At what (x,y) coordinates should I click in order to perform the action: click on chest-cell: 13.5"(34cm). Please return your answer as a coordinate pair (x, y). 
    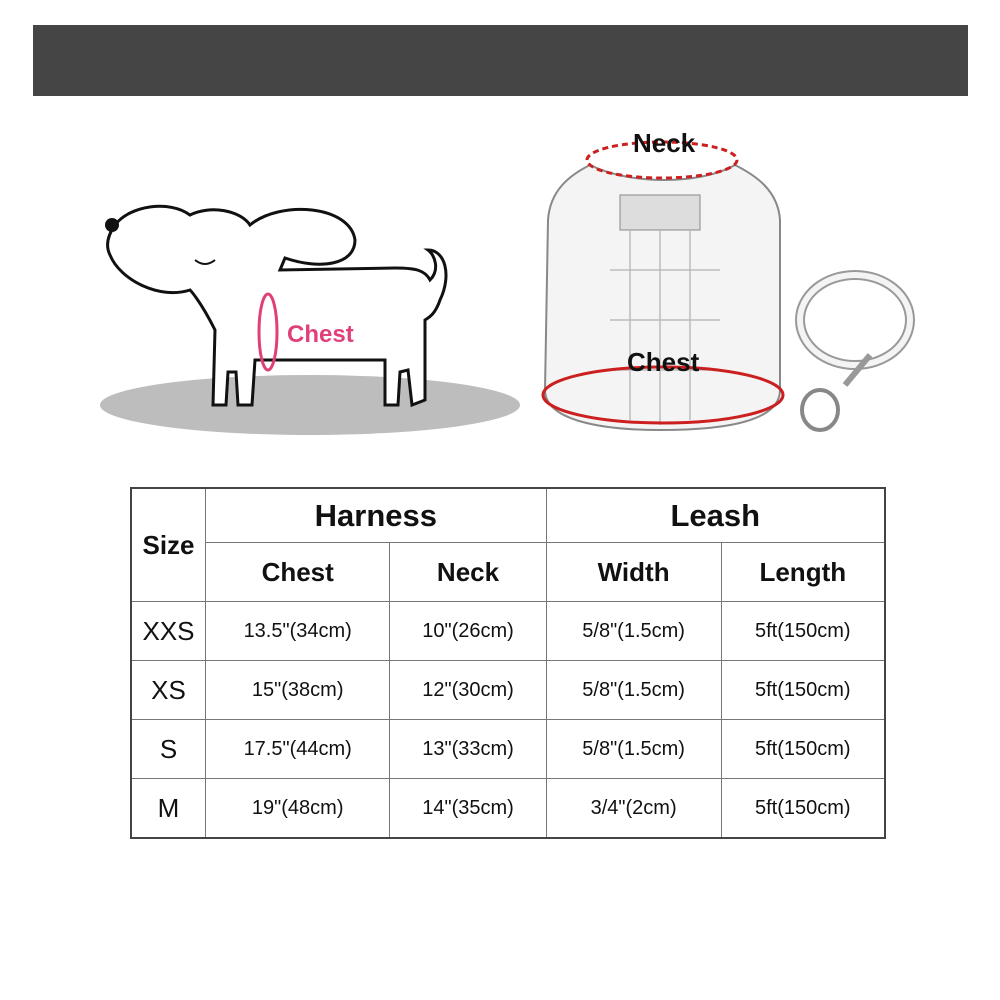
    Looking at the image, I should click on (297, 631).